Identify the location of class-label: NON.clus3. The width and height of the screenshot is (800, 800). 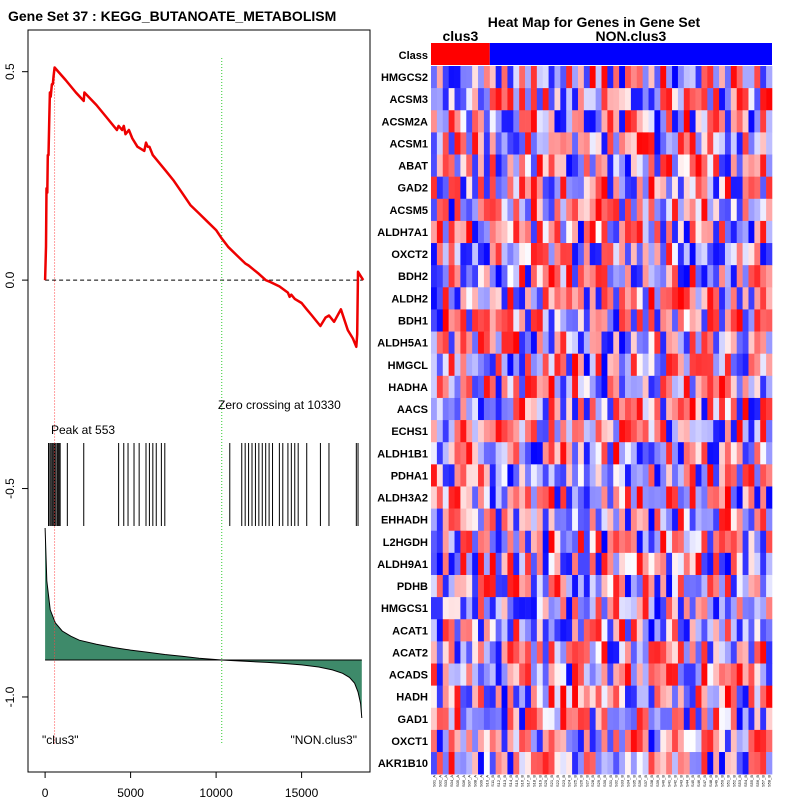
(630, 36).